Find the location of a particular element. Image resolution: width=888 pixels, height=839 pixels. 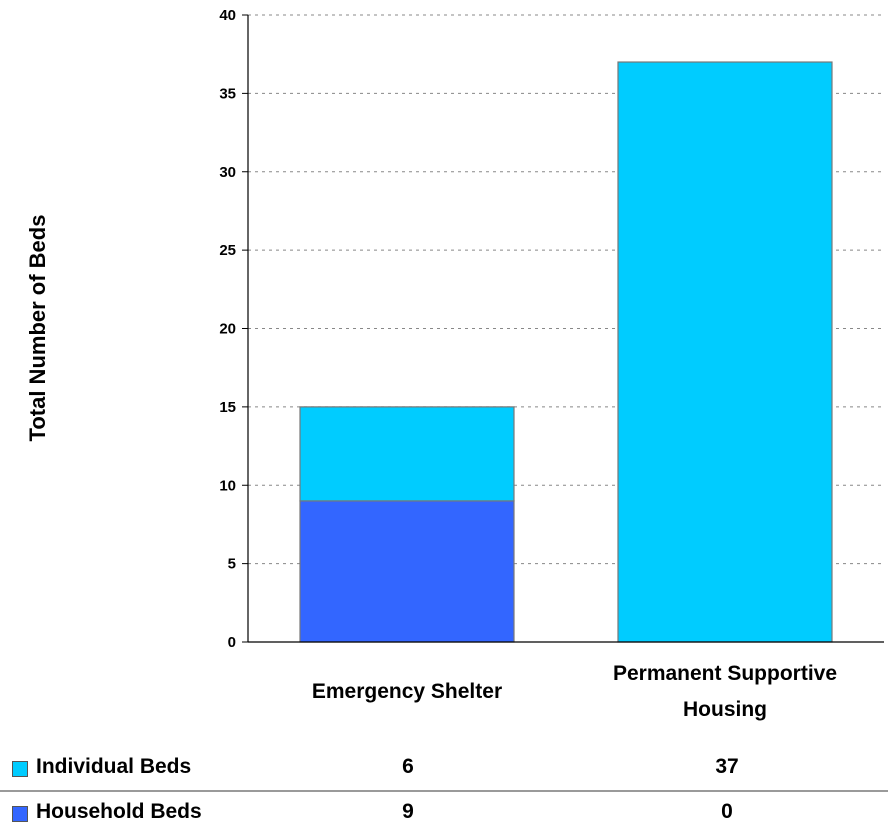

y-tick-label: 30 is located at coordinates (227, 172).